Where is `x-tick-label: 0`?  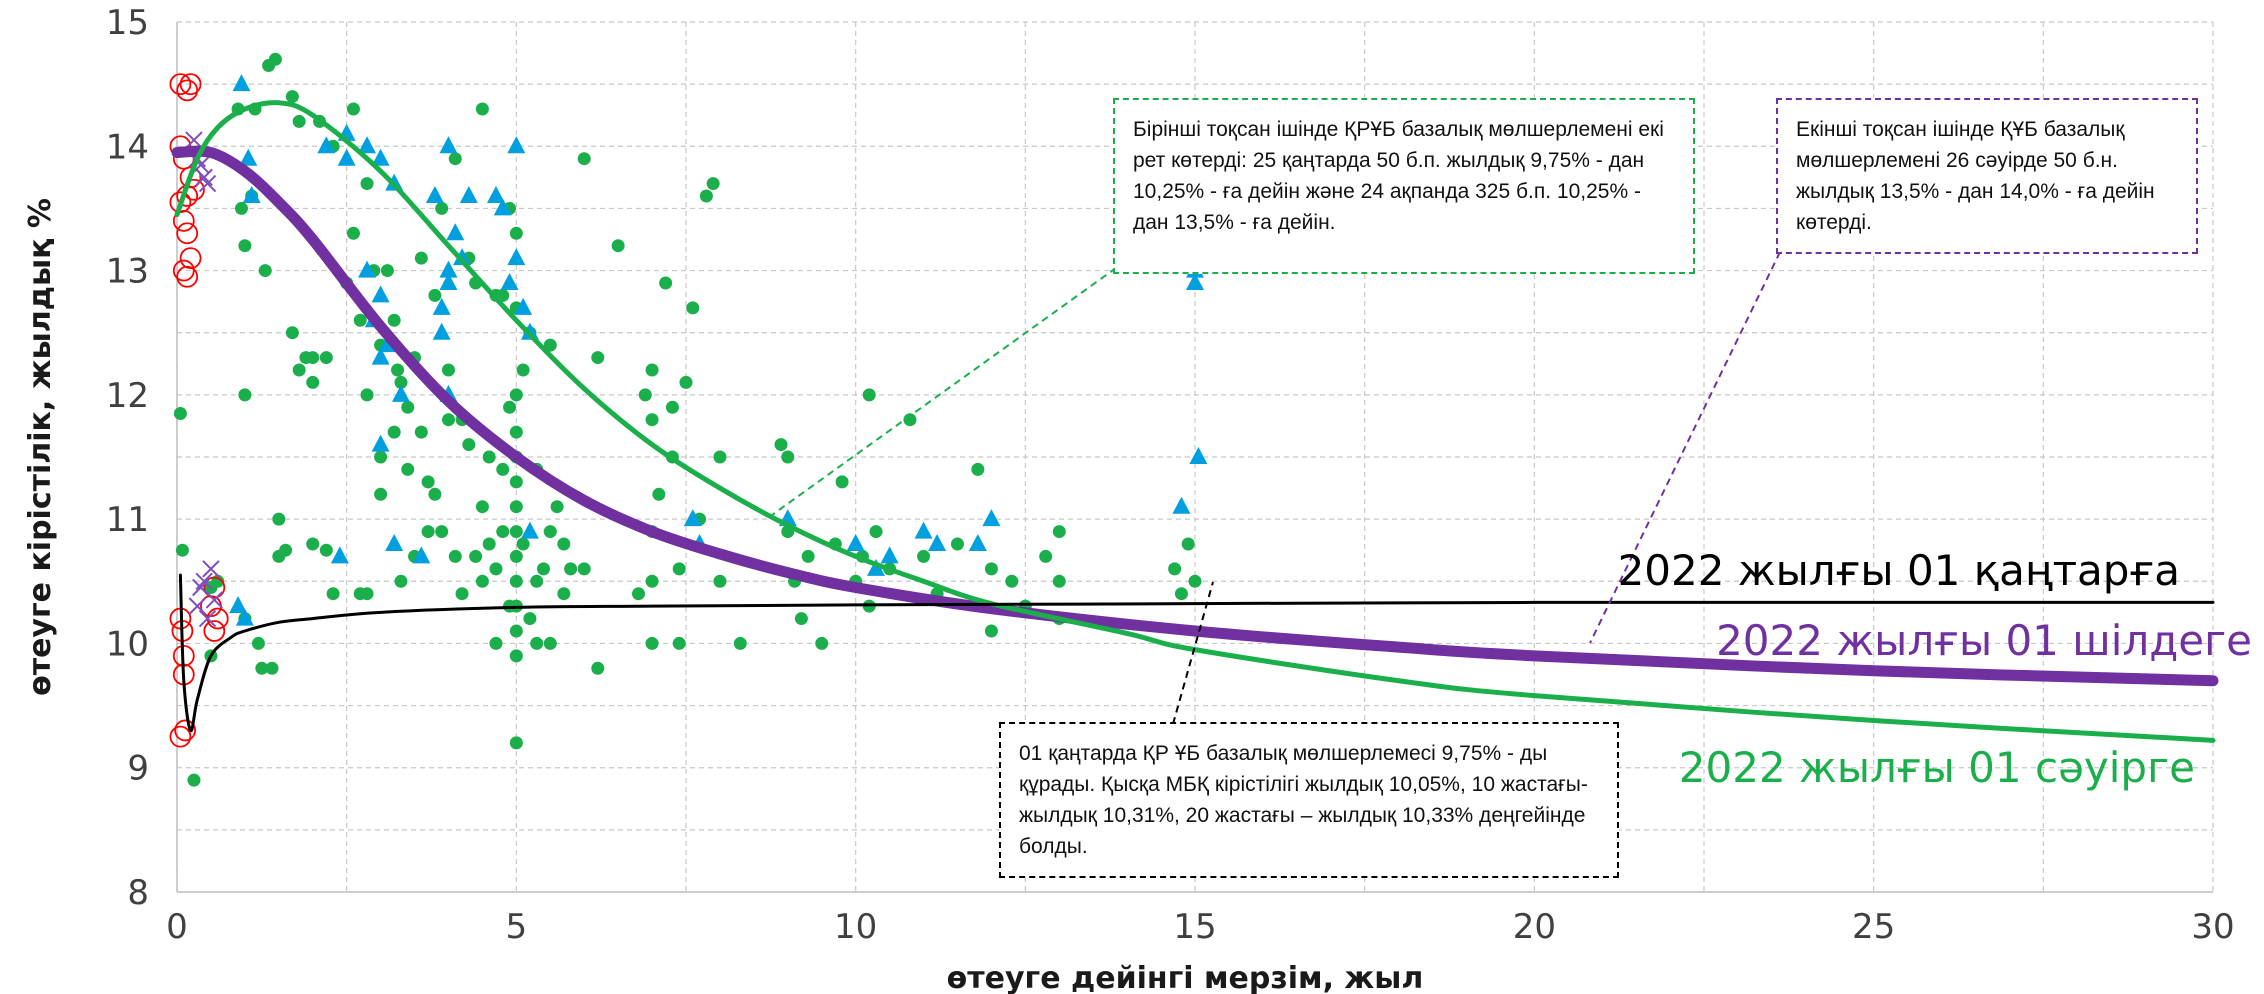 x-tick-label: 0 is located at coordinates (177, 927).